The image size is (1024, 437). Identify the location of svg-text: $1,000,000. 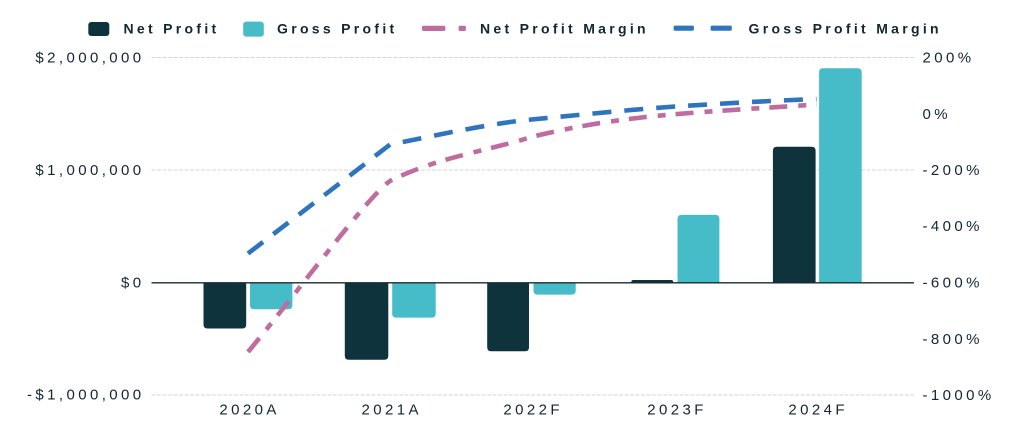
(89, 170).